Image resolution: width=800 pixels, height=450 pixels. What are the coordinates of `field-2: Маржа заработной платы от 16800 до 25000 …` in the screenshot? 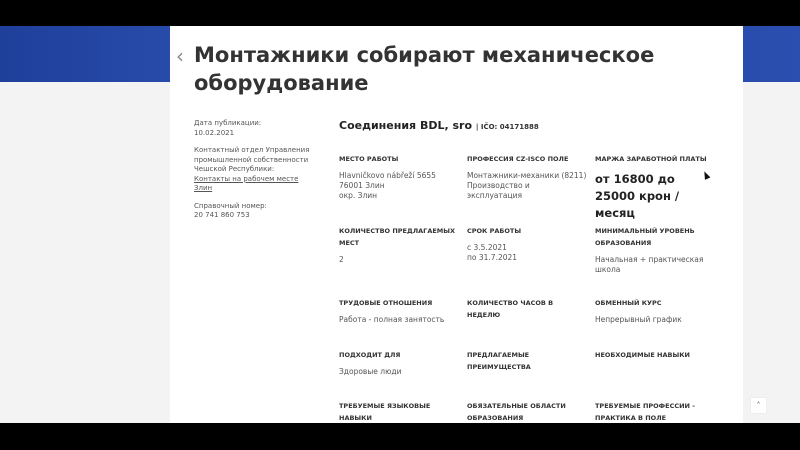 It's located at (655, 187).